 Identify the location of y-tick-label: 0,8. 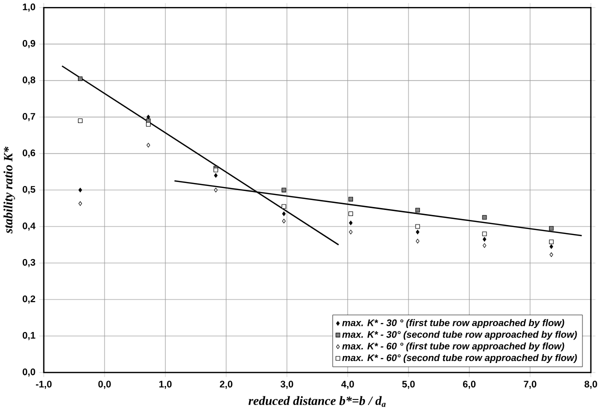
(29, 80).